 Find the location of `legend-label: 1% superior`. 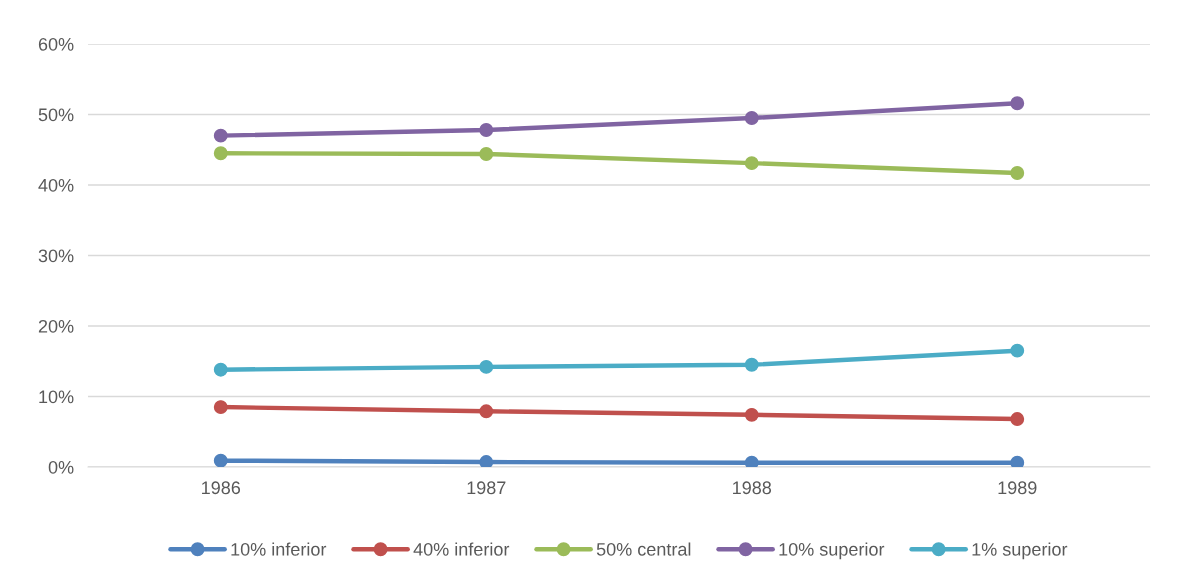

legend-label: 1% superior is located at coordinates (1020, 551).